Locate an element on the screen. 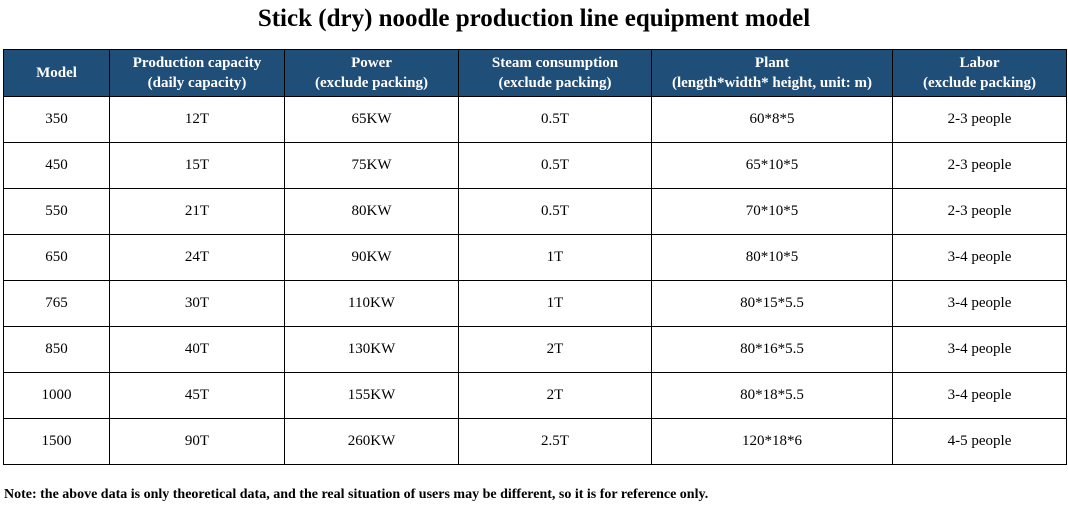 The height and width of the screenshot is (510, 1068). table-row: 450 15T 75KW 0.5T 65*10*5 2-3 people is located at coordinates (535, 165).